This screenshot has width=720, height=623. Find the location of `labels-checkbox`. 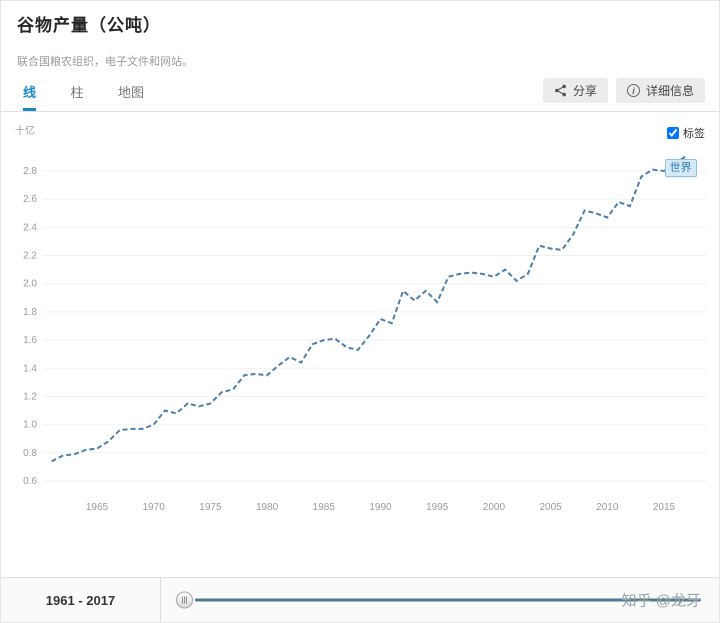

labels-checkbox is located at coordinates (673, 133).